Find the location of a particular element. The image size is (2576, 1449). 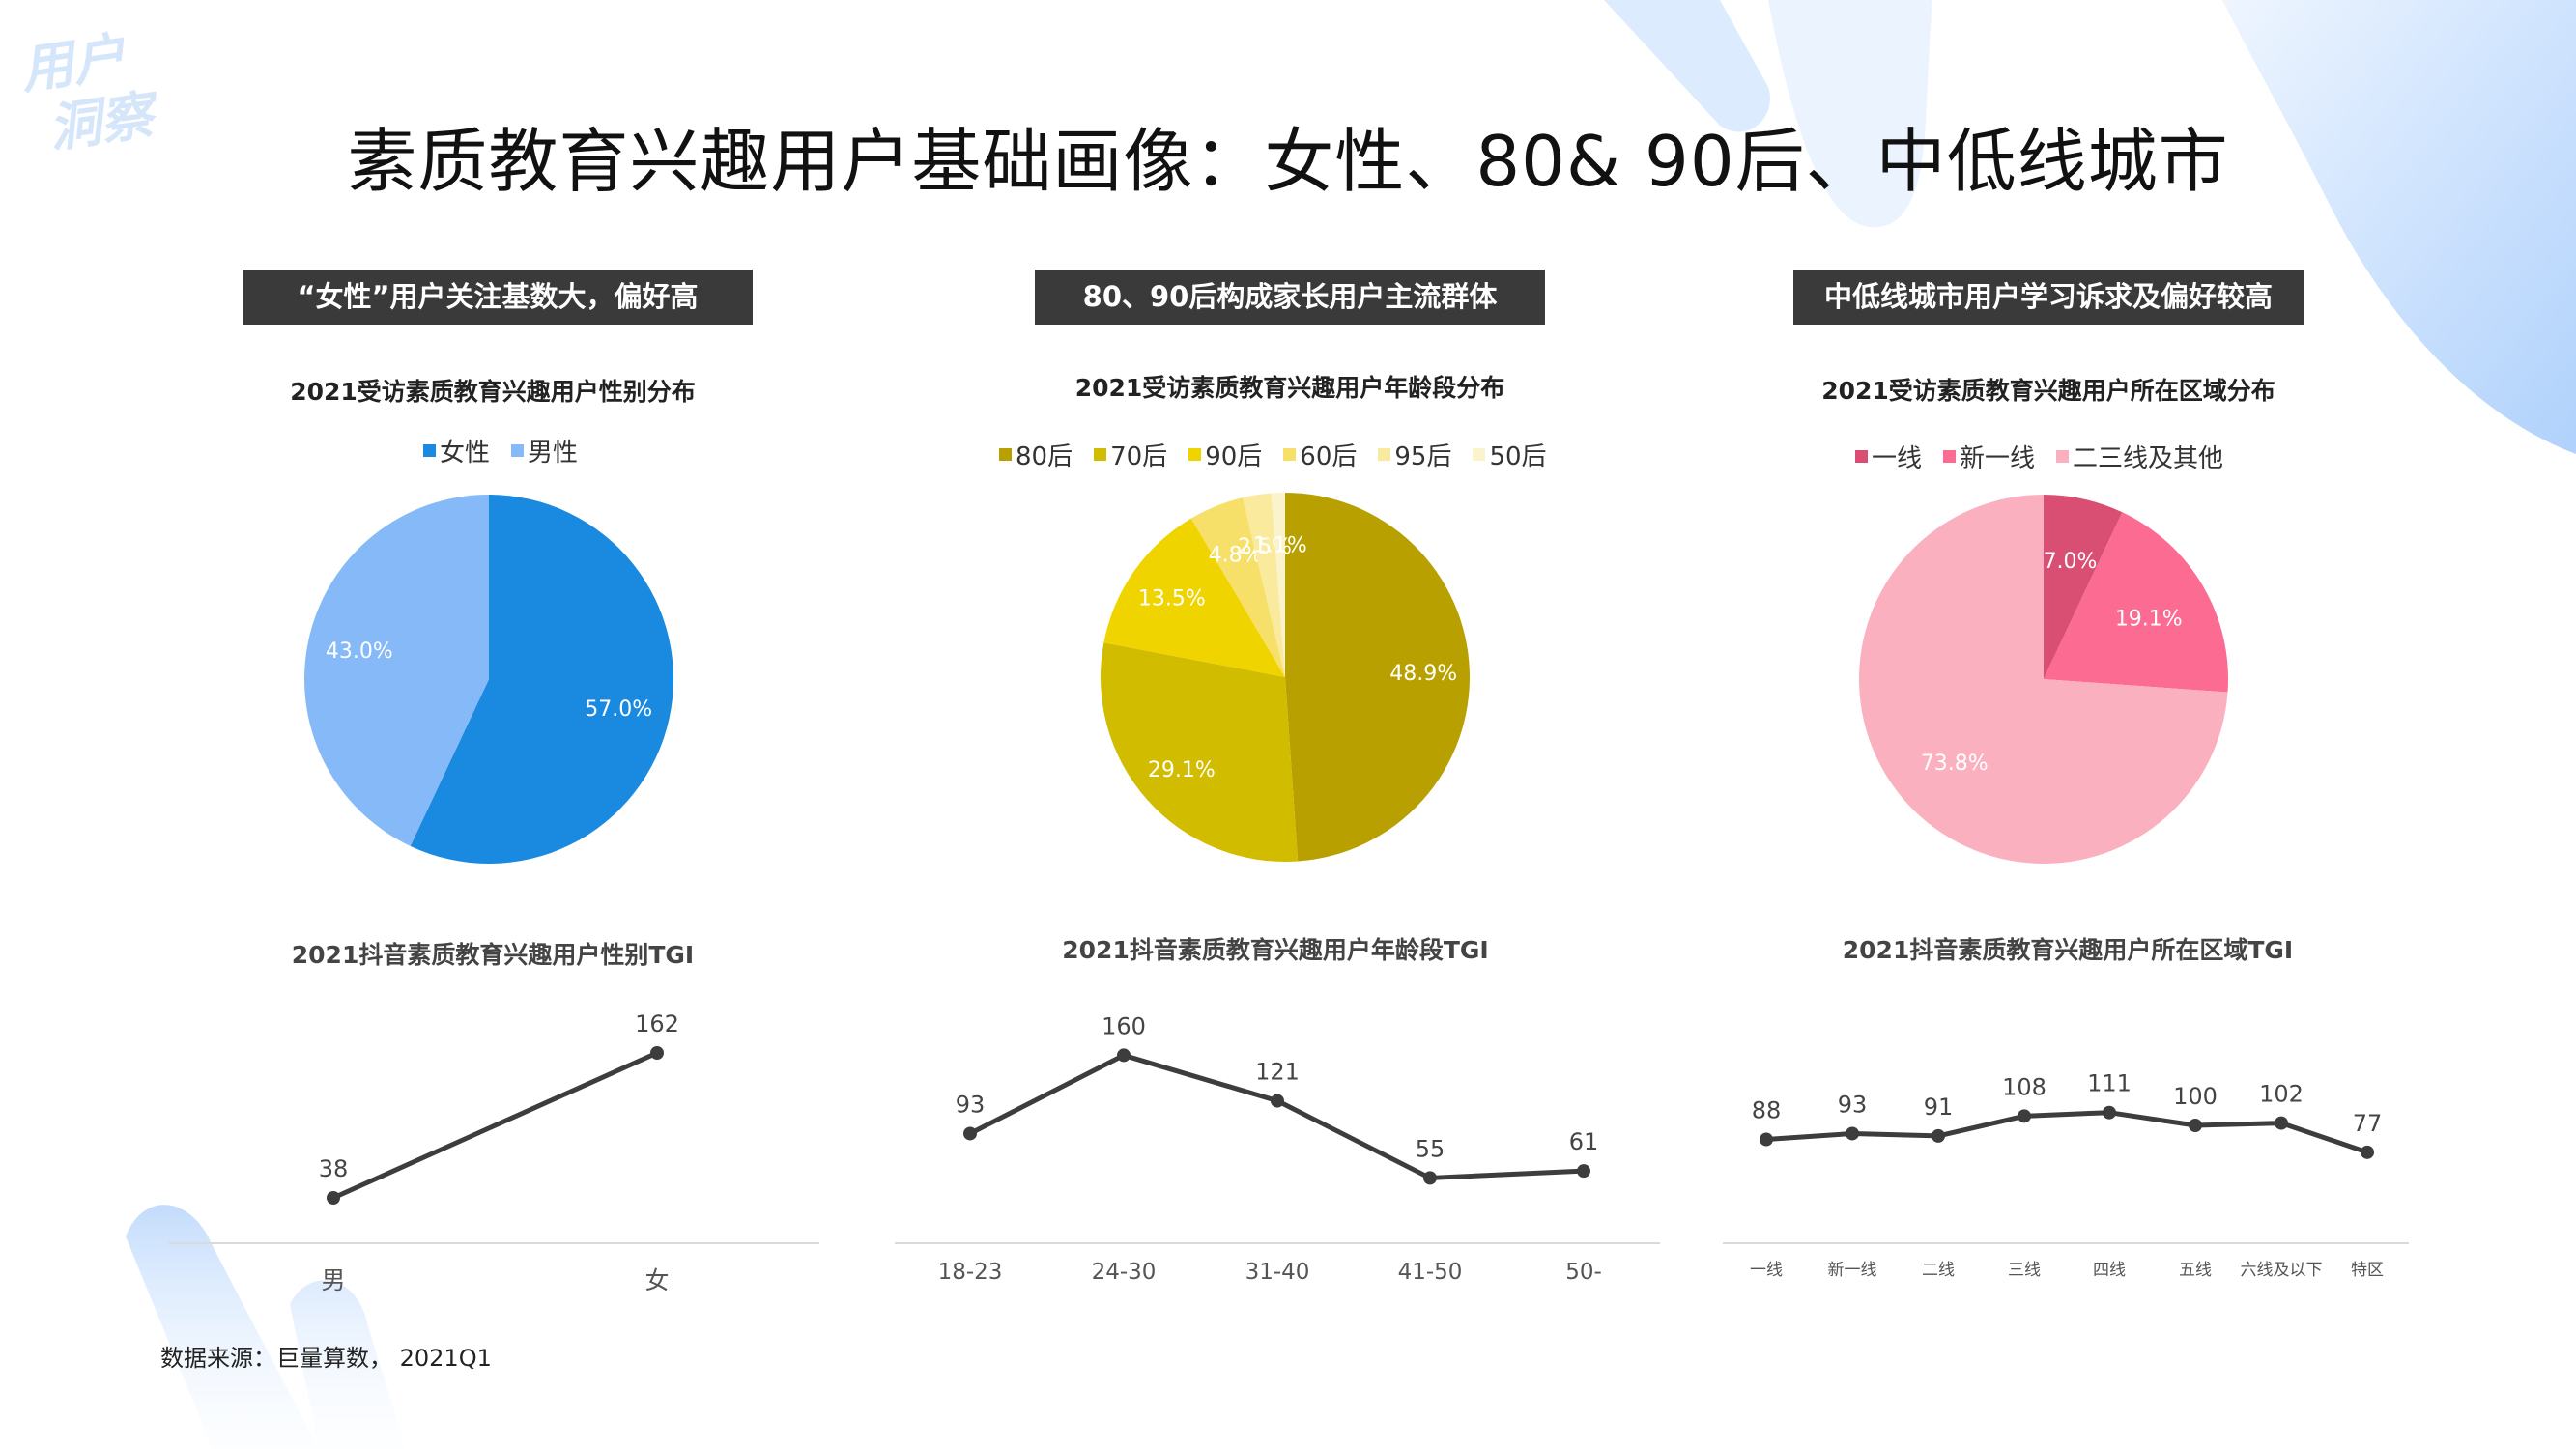

pie-data-label: 48.9% is located at coordinates (1423, 674).